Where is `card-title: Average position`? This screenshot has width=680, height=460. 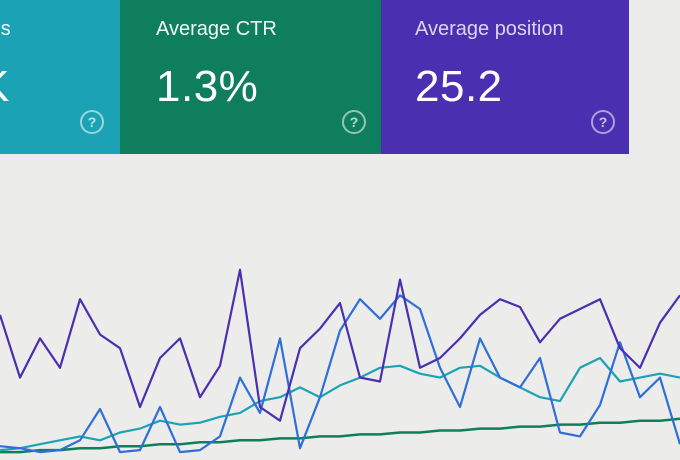 card-title: Average position is located at coordinates (489, 29).